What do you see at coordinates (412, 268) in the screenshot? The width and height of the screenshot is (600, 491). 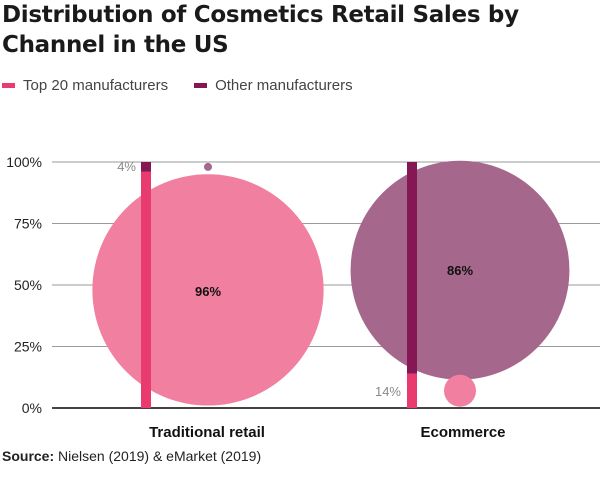 I see `bar-ecommerce-other` at bounding box center [412, 268].